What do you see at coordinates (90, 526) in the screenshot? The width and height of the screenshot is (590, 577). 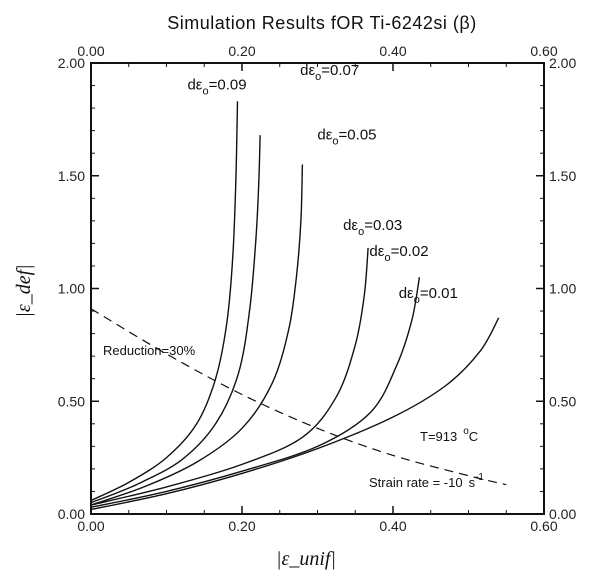 I see `x-tick-label-bottom: 0.00` at bounding box center [90, 526].